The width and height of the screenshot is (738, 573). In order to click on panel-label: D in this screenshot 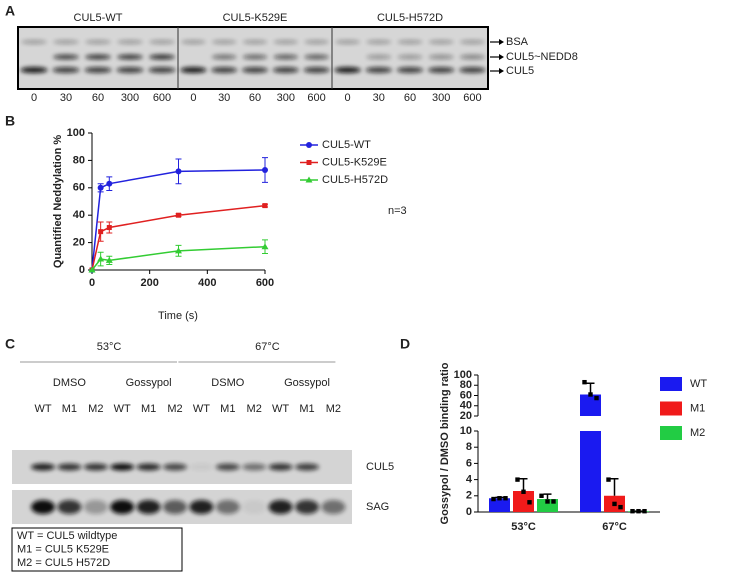, I will do `click(405, 344)`.